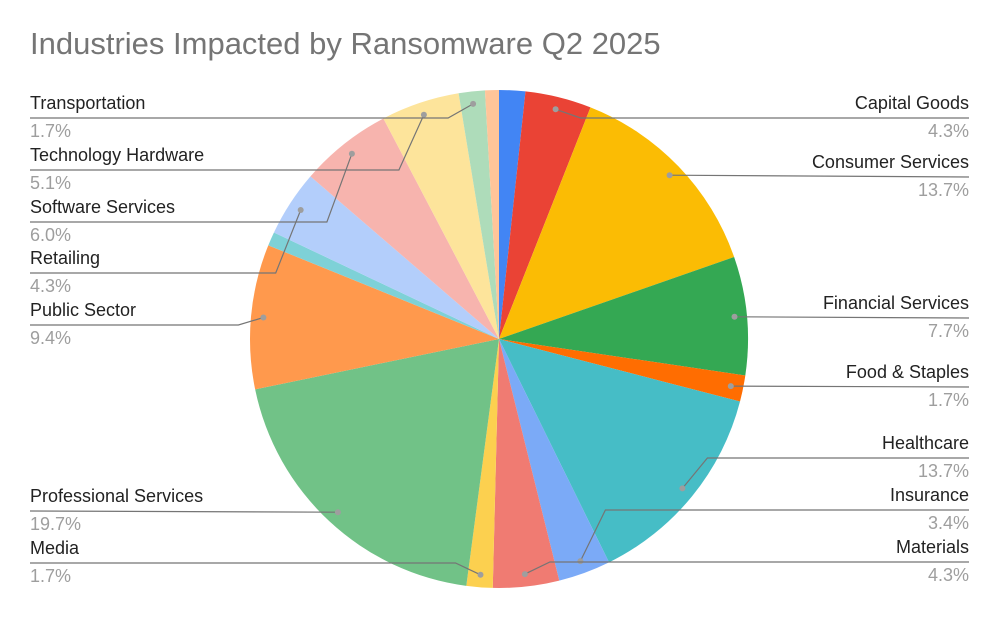 Image resolution: width=1000 pixels, height=618 pixels. What do you see at coordinates (227, 142) in the screenshot?
I see `leader-line-technology-hardware` at bounding box center [227, 142].